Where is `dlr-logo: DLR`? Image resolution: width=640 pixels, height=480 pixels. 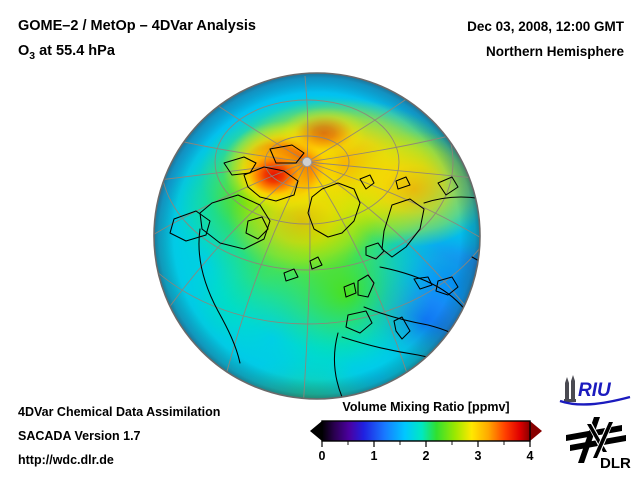 dlr-logo: DLR is located at coordinates (598, 444).